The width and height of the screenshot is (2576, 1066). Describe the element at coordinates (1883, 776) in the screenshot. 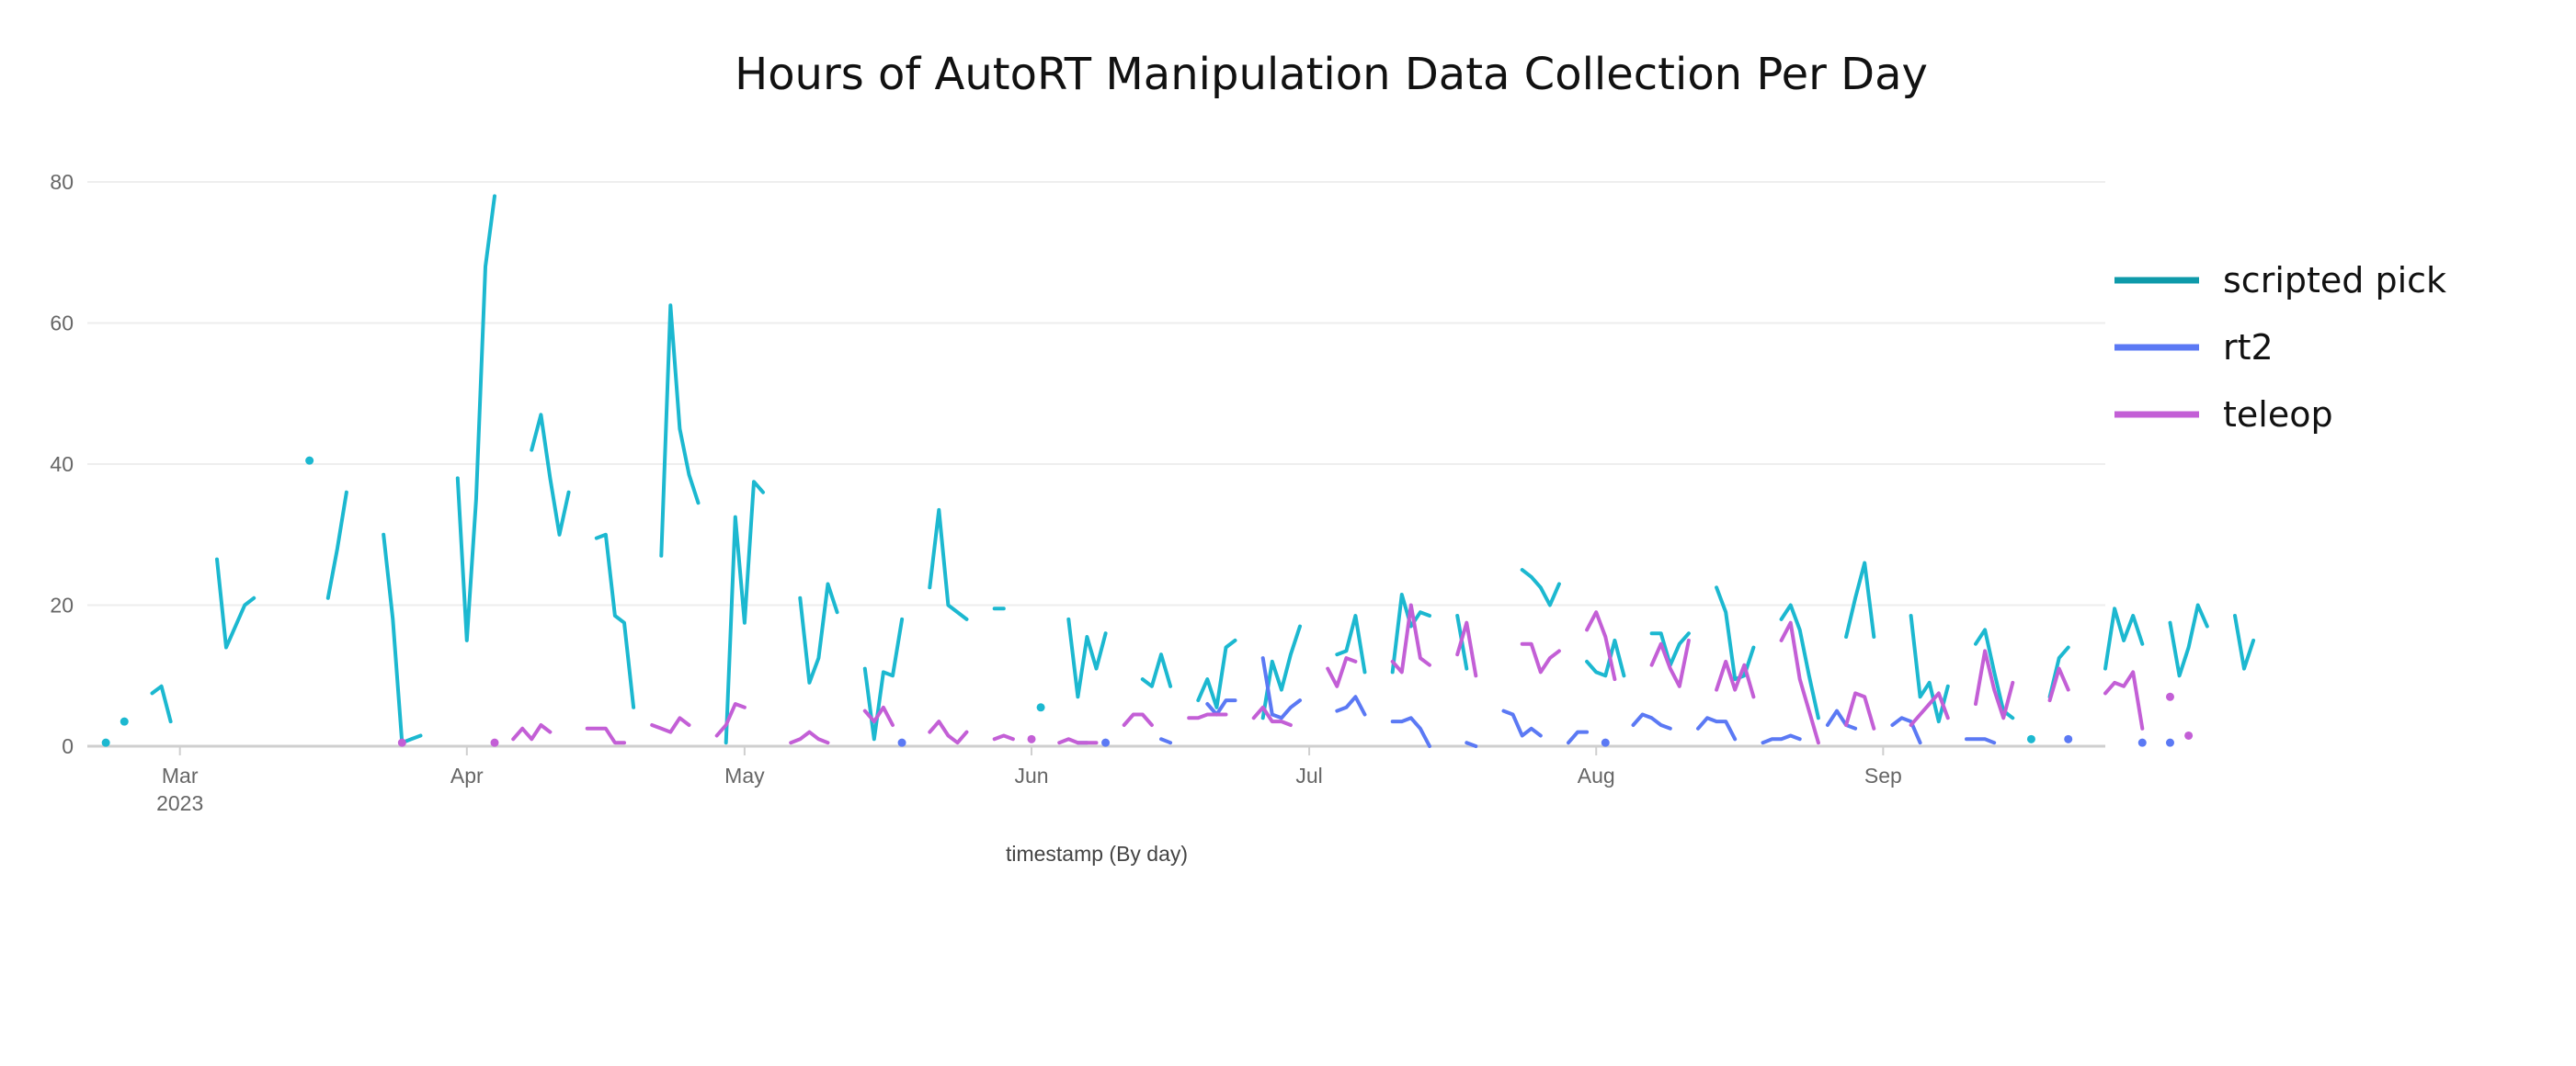

I see `x-tick-label: Sep` at that location.